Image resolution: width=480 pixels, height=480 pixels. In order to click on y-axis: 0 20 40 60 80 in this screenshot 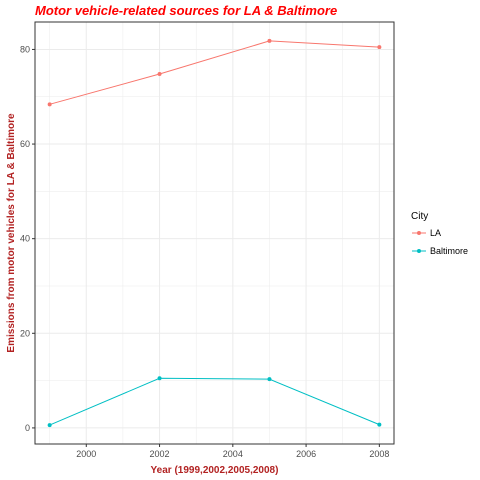, I will do `click(27, 238)`.